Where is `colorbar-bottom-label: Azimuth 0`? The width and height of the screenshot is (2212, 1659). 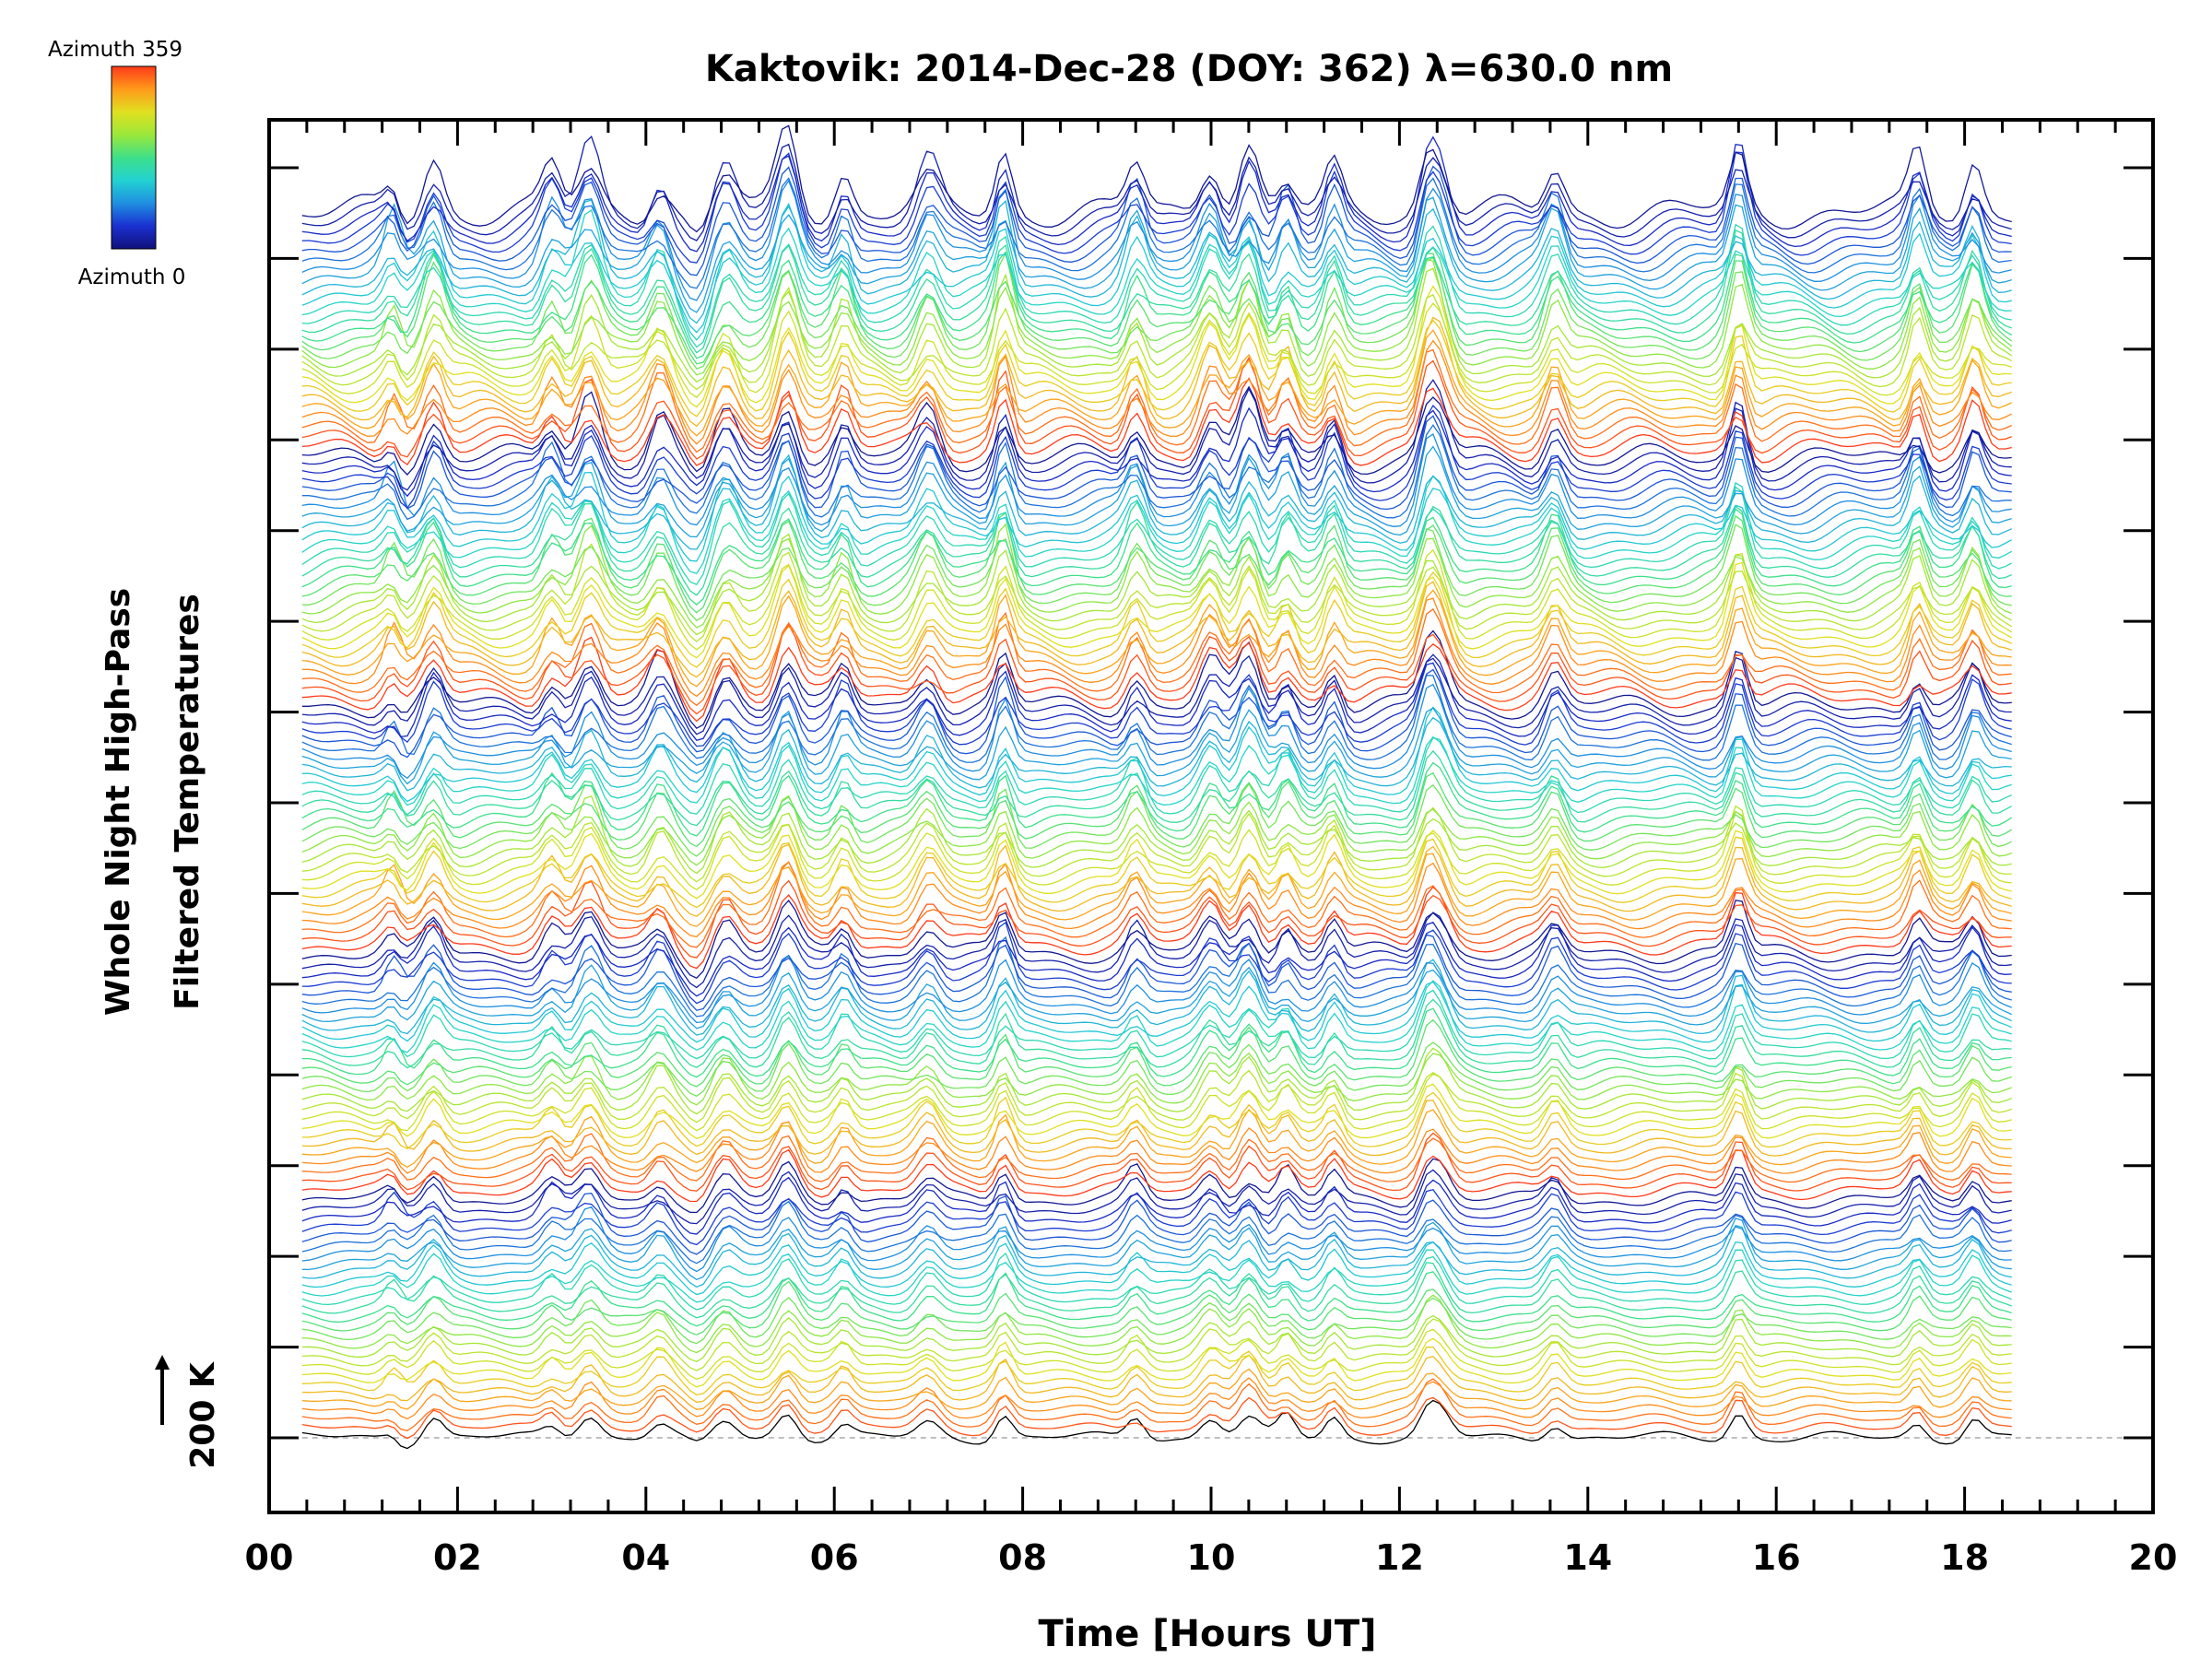
colorbar-bottom-label: Azimuth 0 is located at coordinates (132, 277).